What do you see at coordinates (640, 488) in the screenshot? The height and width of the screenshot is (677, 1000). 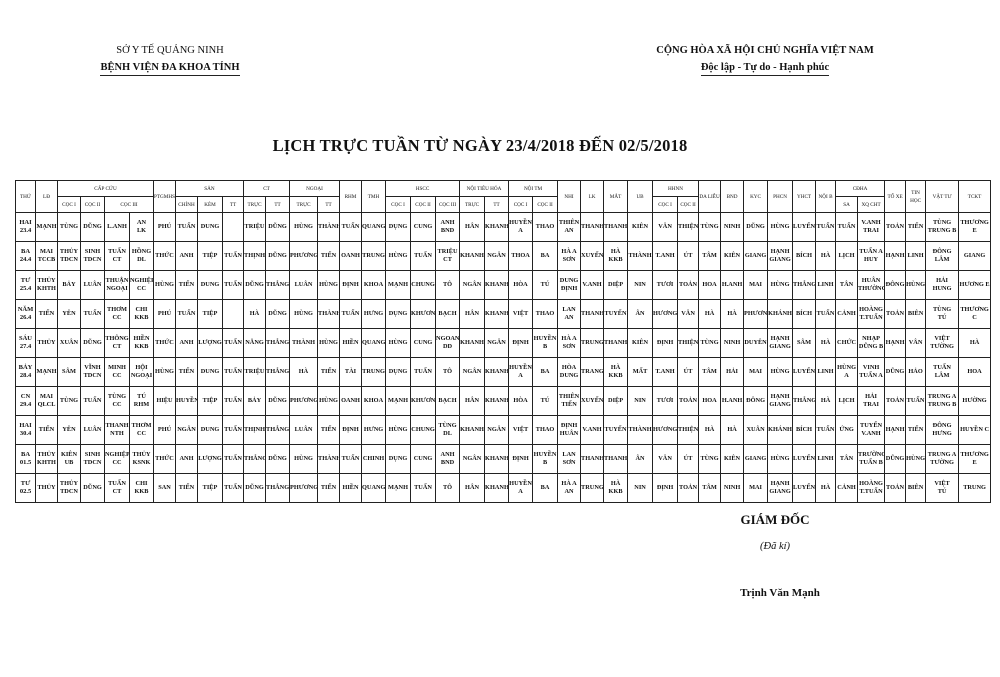 I see `duty-cell: NIN` at bounding box center [640, 488].